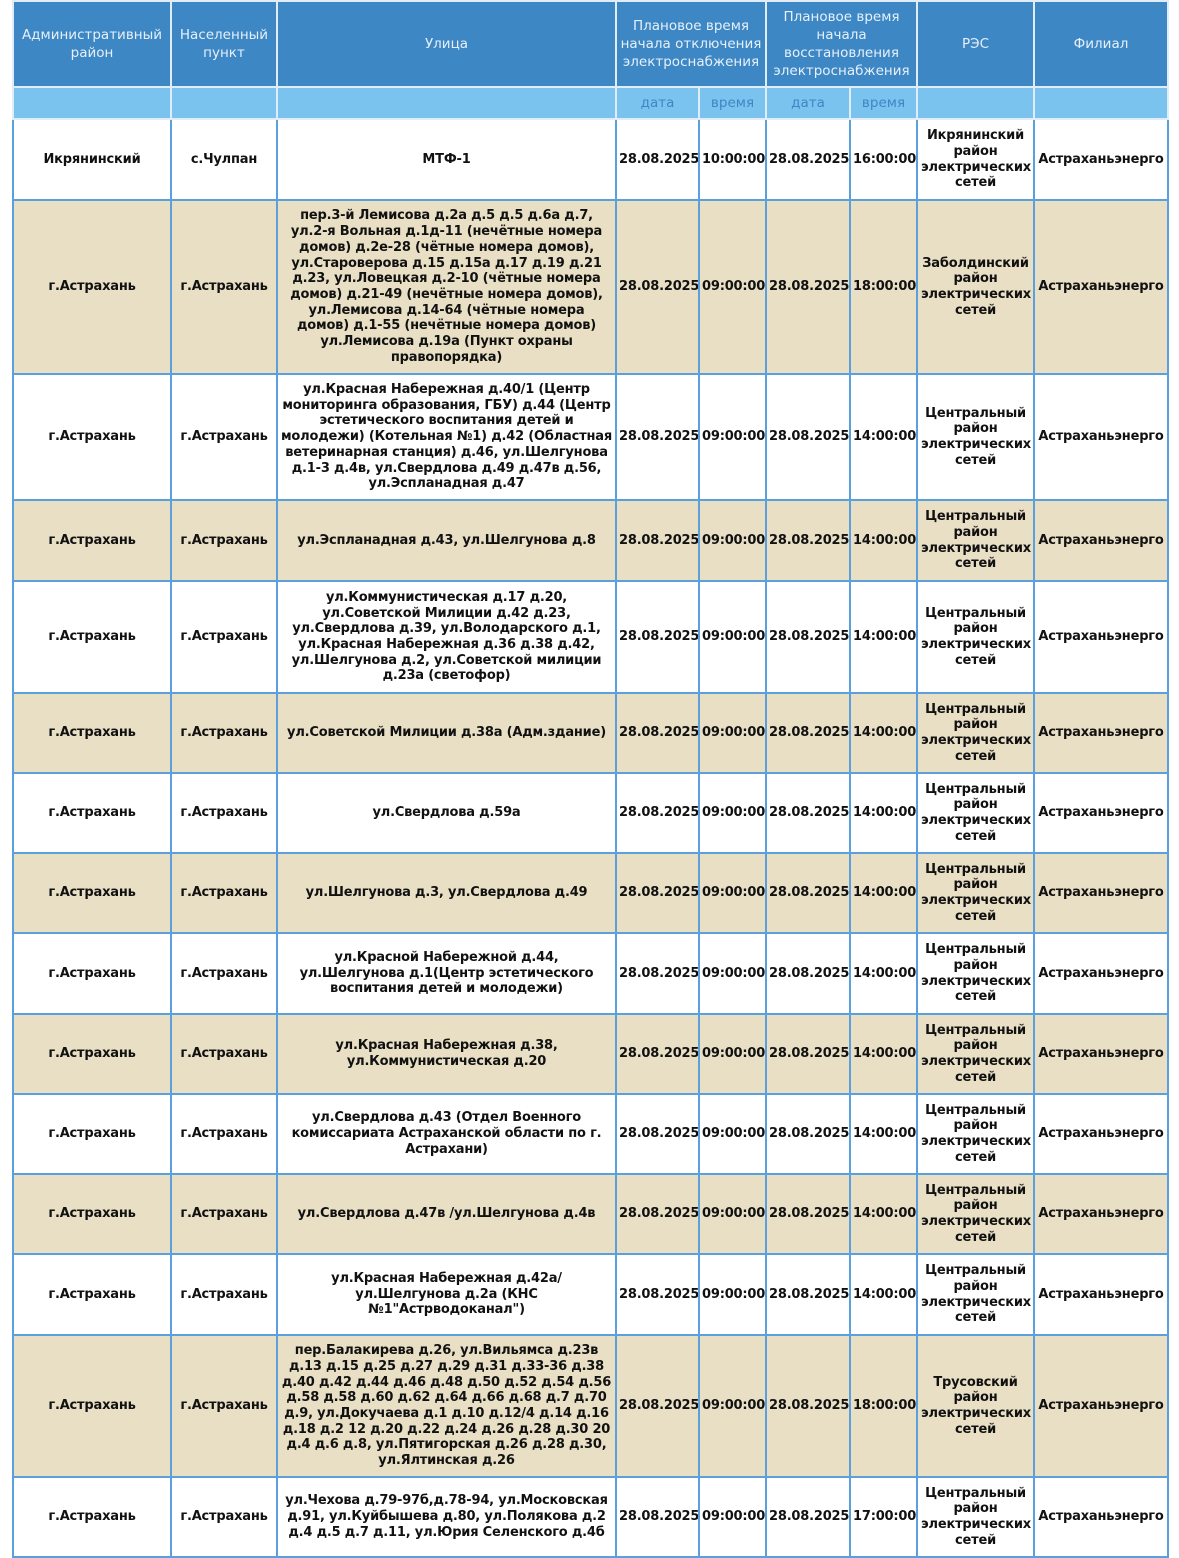 The image size is (1179, 1558). What do you see at coordinates (224, 44) in the screenshot?
I see `col-header-locality: Населенный пункт` at bounding box center [224, 44].